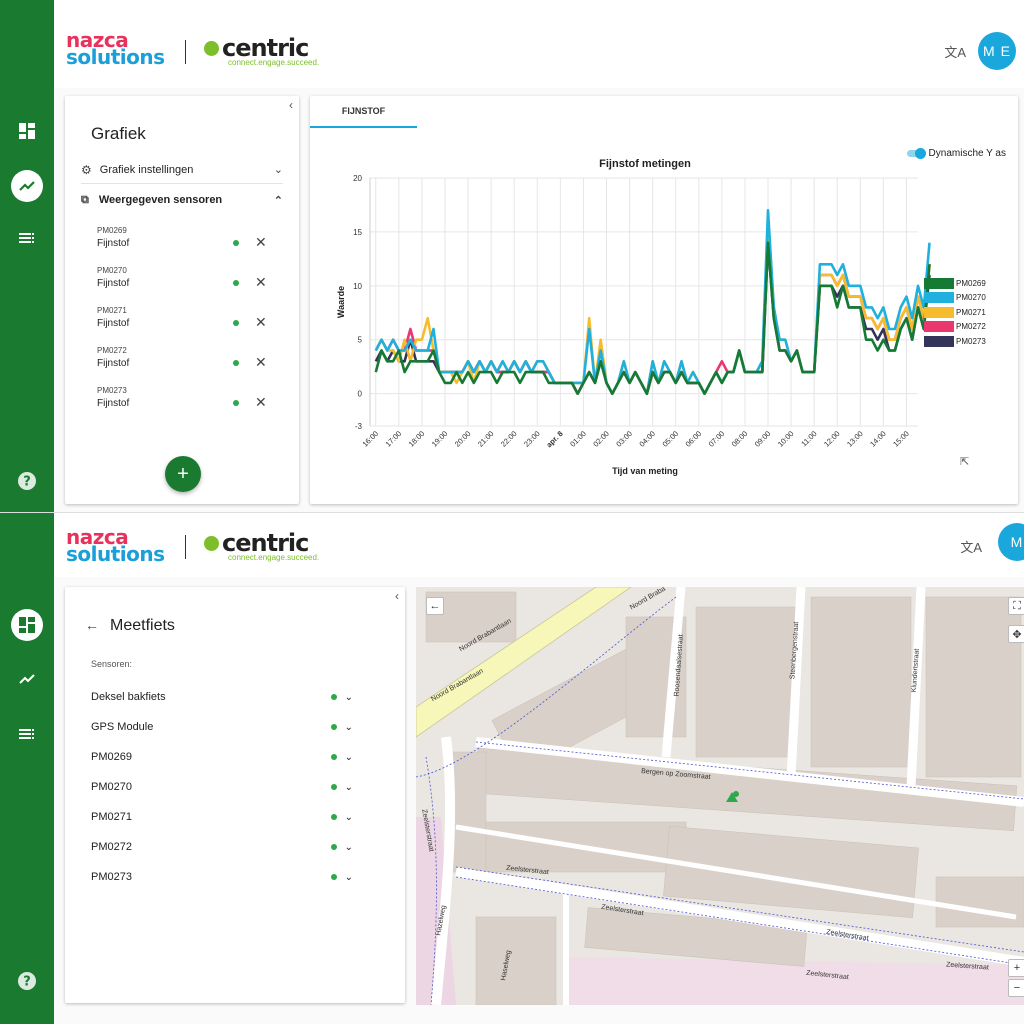 This screenshot has width=1024, height=1024. I want to click on avatar: M E, so click(997, 51).